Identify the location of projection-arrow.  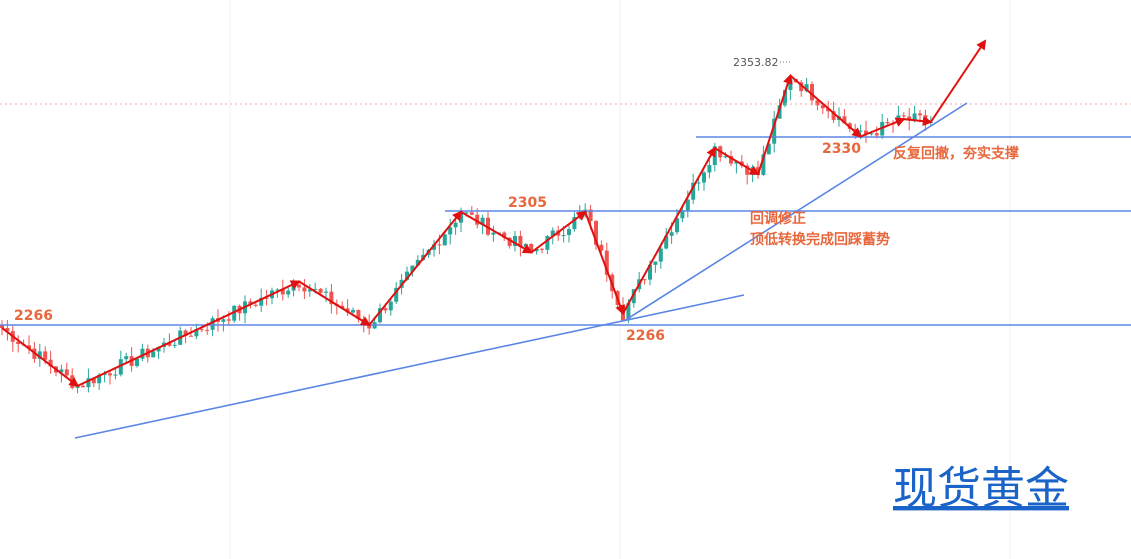
(958, 81).